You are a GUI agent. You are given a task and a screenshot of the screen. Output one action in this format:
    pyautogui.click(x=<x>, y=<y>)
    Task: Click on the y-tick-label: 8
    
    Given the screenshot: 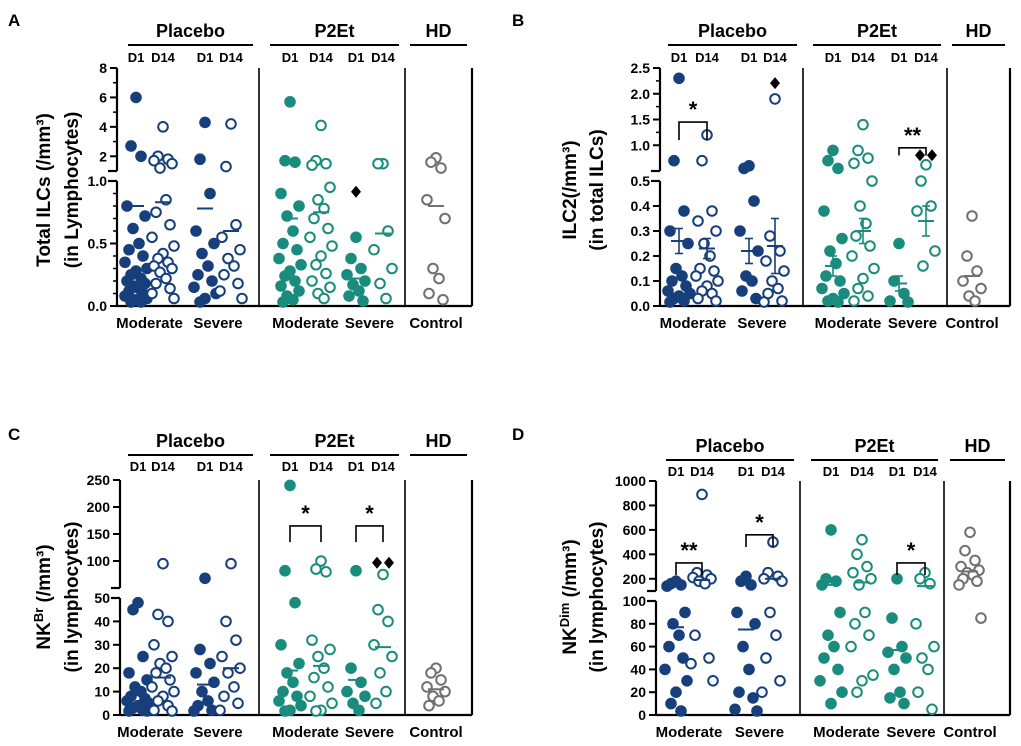 What is the action you would take?
    pyautogui.click(x=103, y=68)
    